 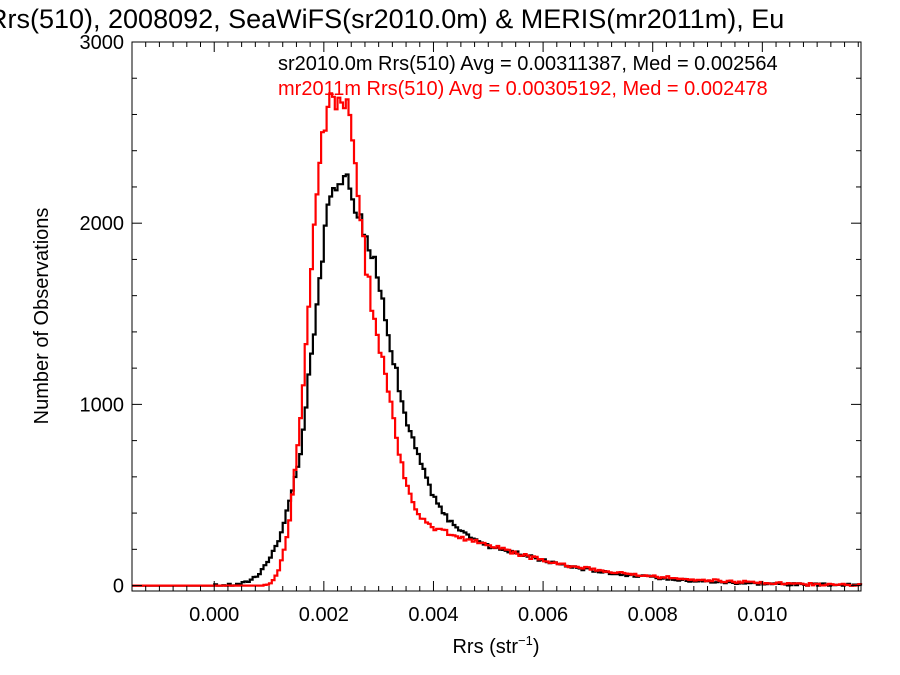 I want to click on x-axis-label: Rrs (str−1), so click(x=495, y=645).